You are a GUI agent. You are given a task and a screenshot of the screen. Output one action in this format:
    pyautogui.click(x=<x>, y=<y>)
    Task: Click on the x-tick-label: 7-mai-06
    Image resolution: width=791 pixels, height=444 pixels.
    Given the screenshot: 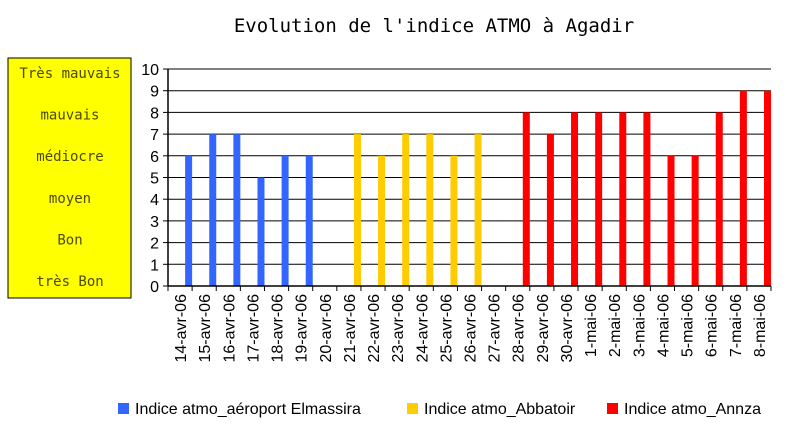 What is the action you would take?
    pyautogui.click(x=736, y=325)
    